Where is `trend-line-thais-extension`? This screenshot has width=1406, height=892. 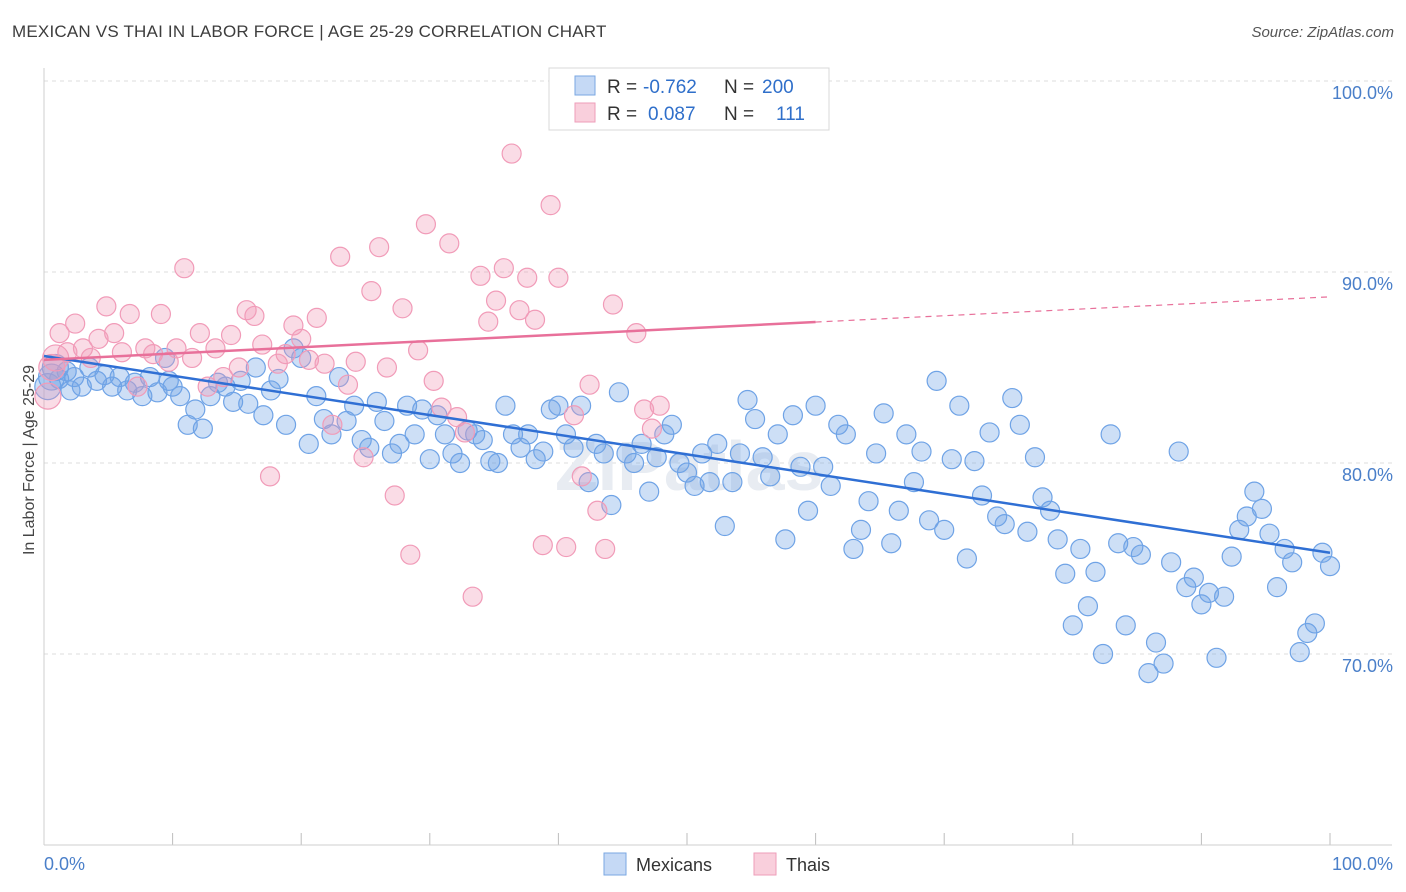
trend-line-thais-extension is located at coordinates (1073, 309).